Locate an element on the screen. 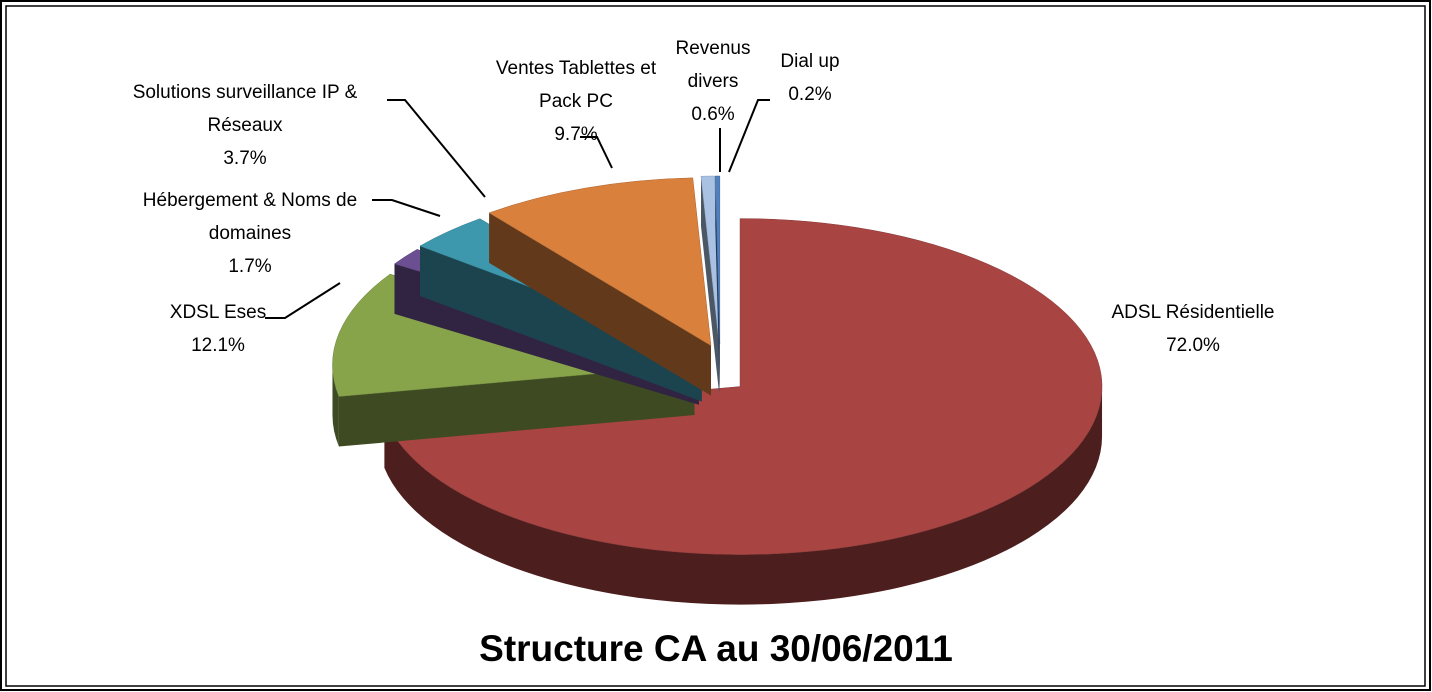  category-name: XDSL Eses is located at coordinates (218, 312).